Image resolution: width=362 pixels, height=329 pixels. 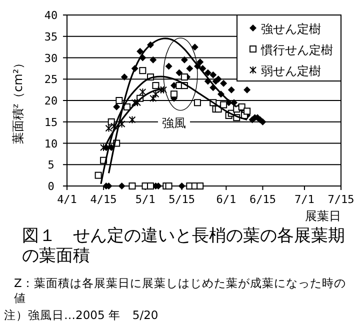 I want to click on y-tick-label: 25, so click(x=51, y=79).